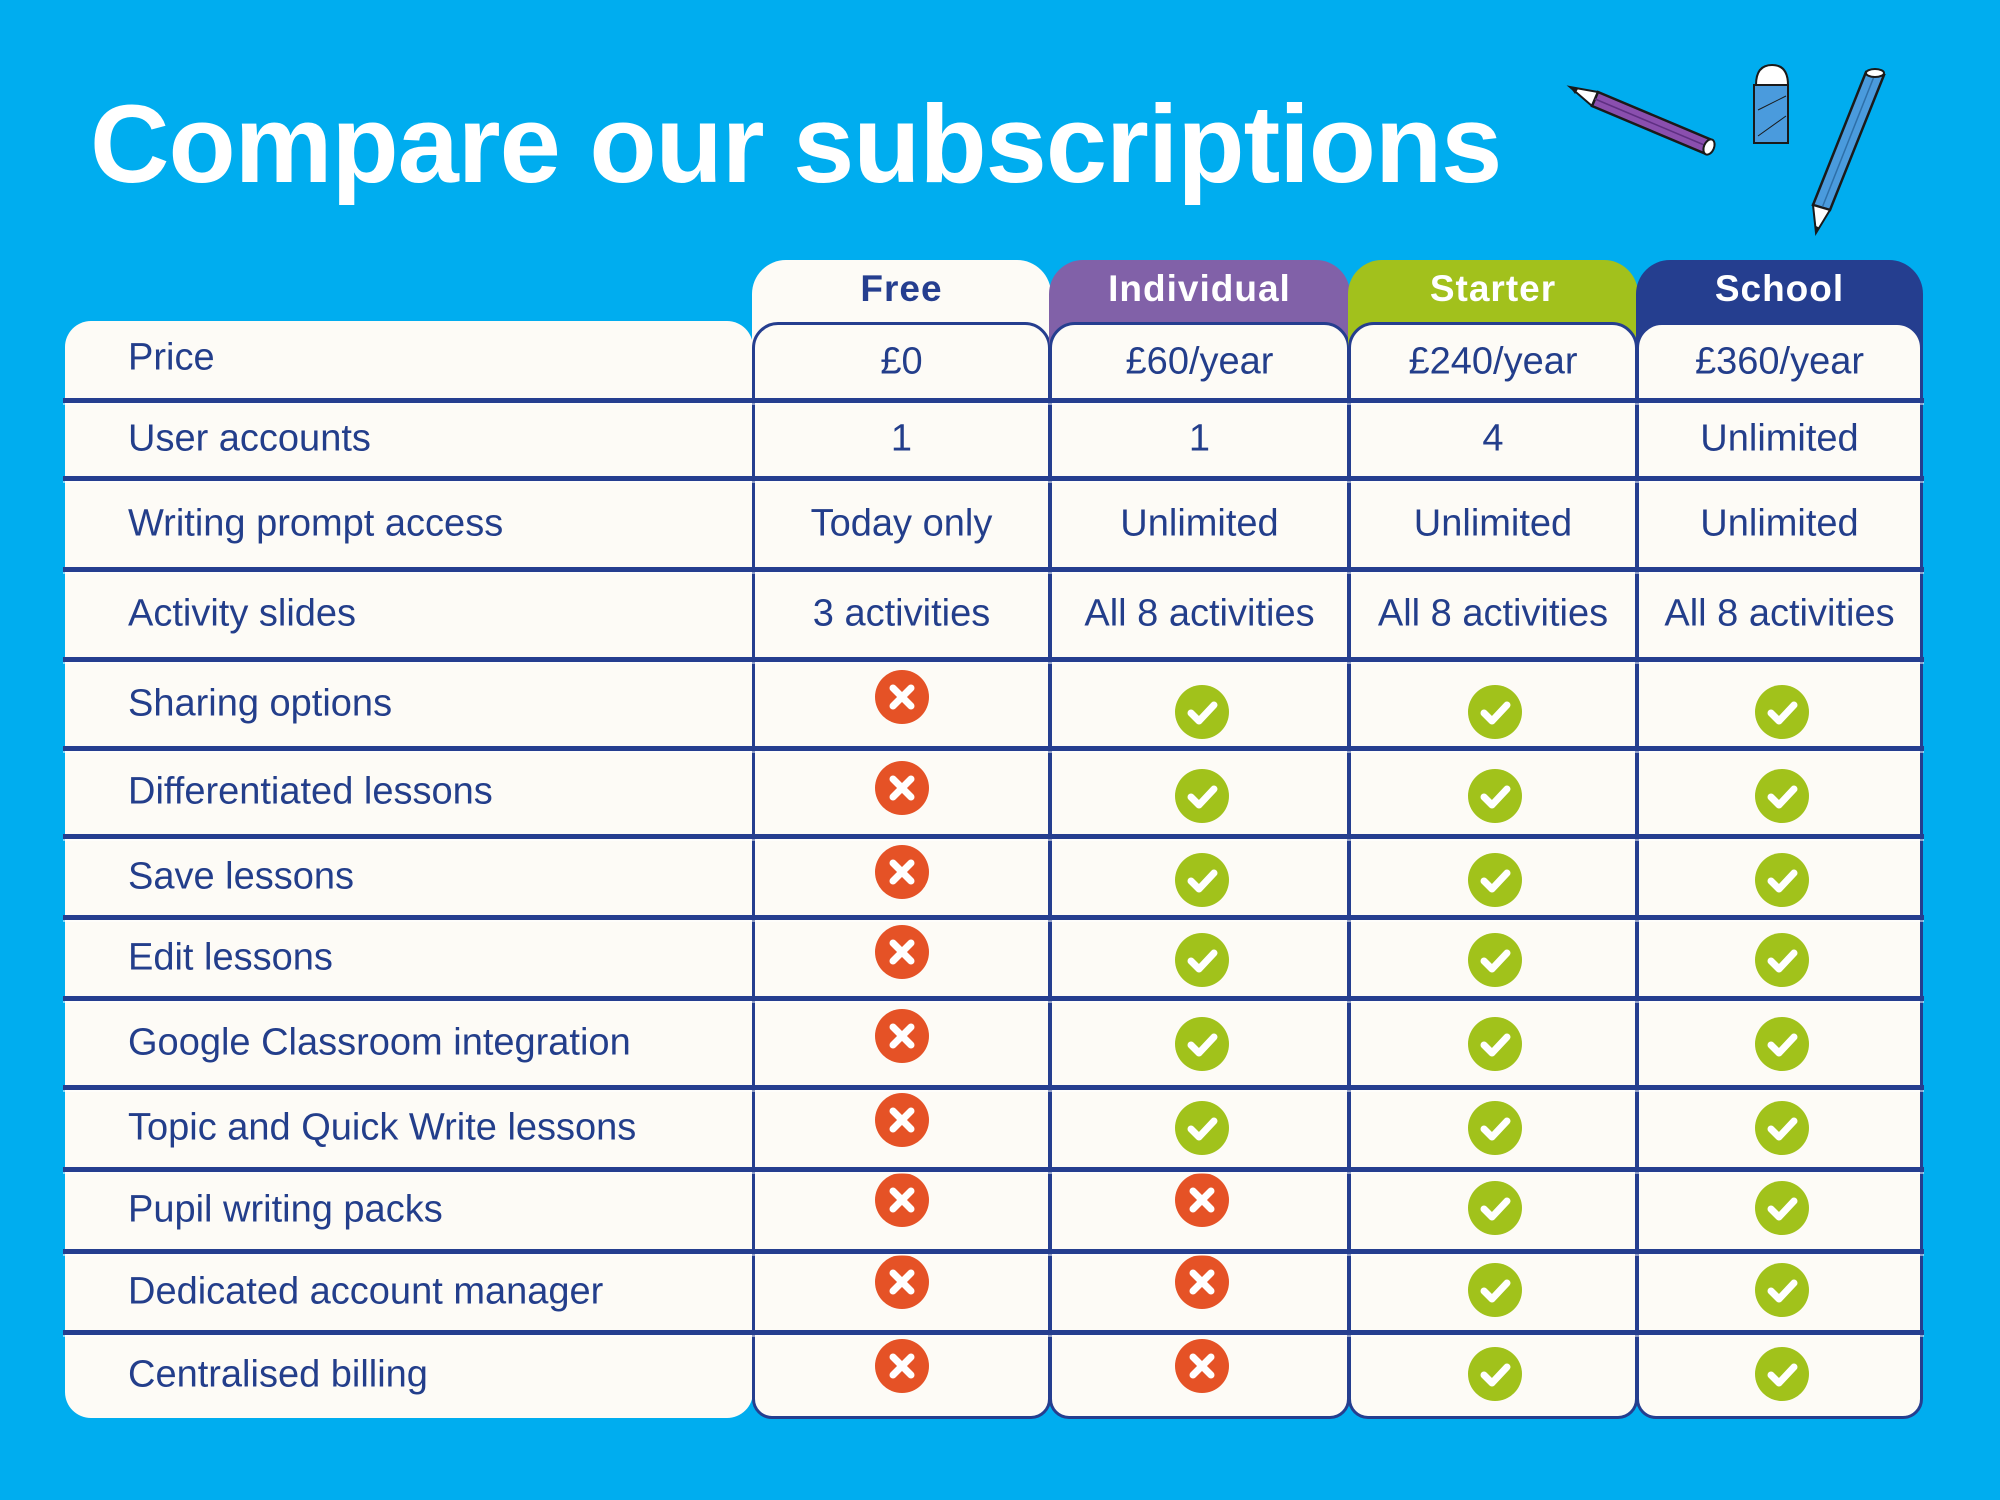 This screenshot has width=2000, height=1500. I want to click on plan-cell-value: 4, so click(1493, 438).